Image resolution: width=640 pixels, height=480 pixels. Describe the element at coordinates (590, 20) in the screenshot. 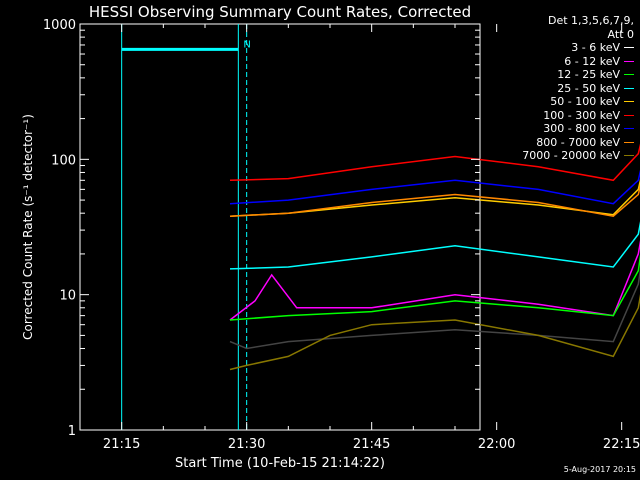

I see `legend-header-1: Det 1,3,5,6,7,9,` at that location.